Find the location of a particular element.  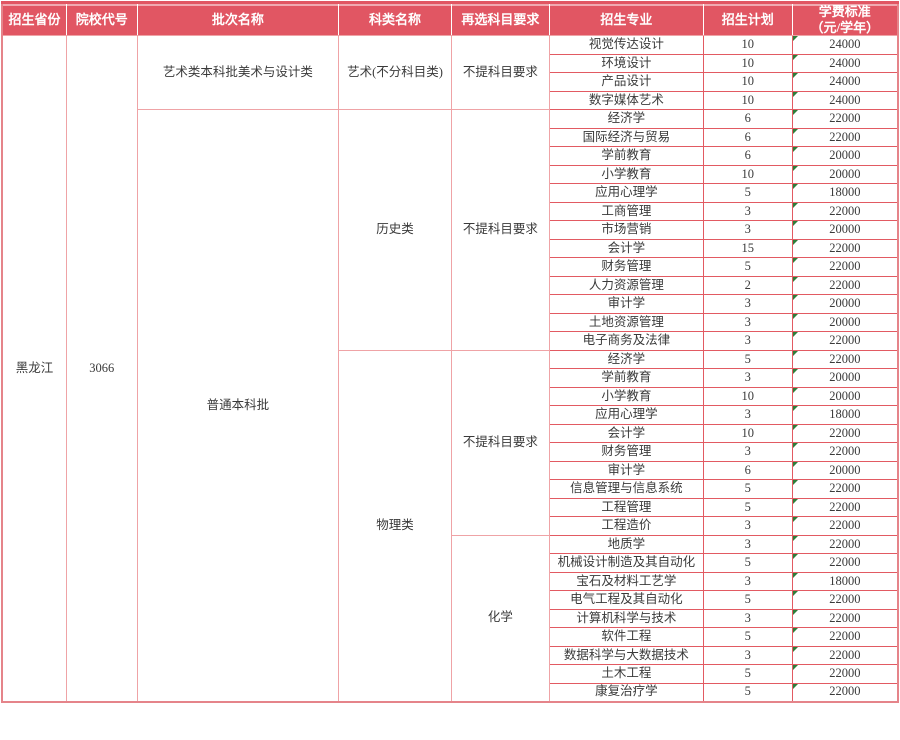

major-cell: 审计学 is located at coordinates (626, 304).